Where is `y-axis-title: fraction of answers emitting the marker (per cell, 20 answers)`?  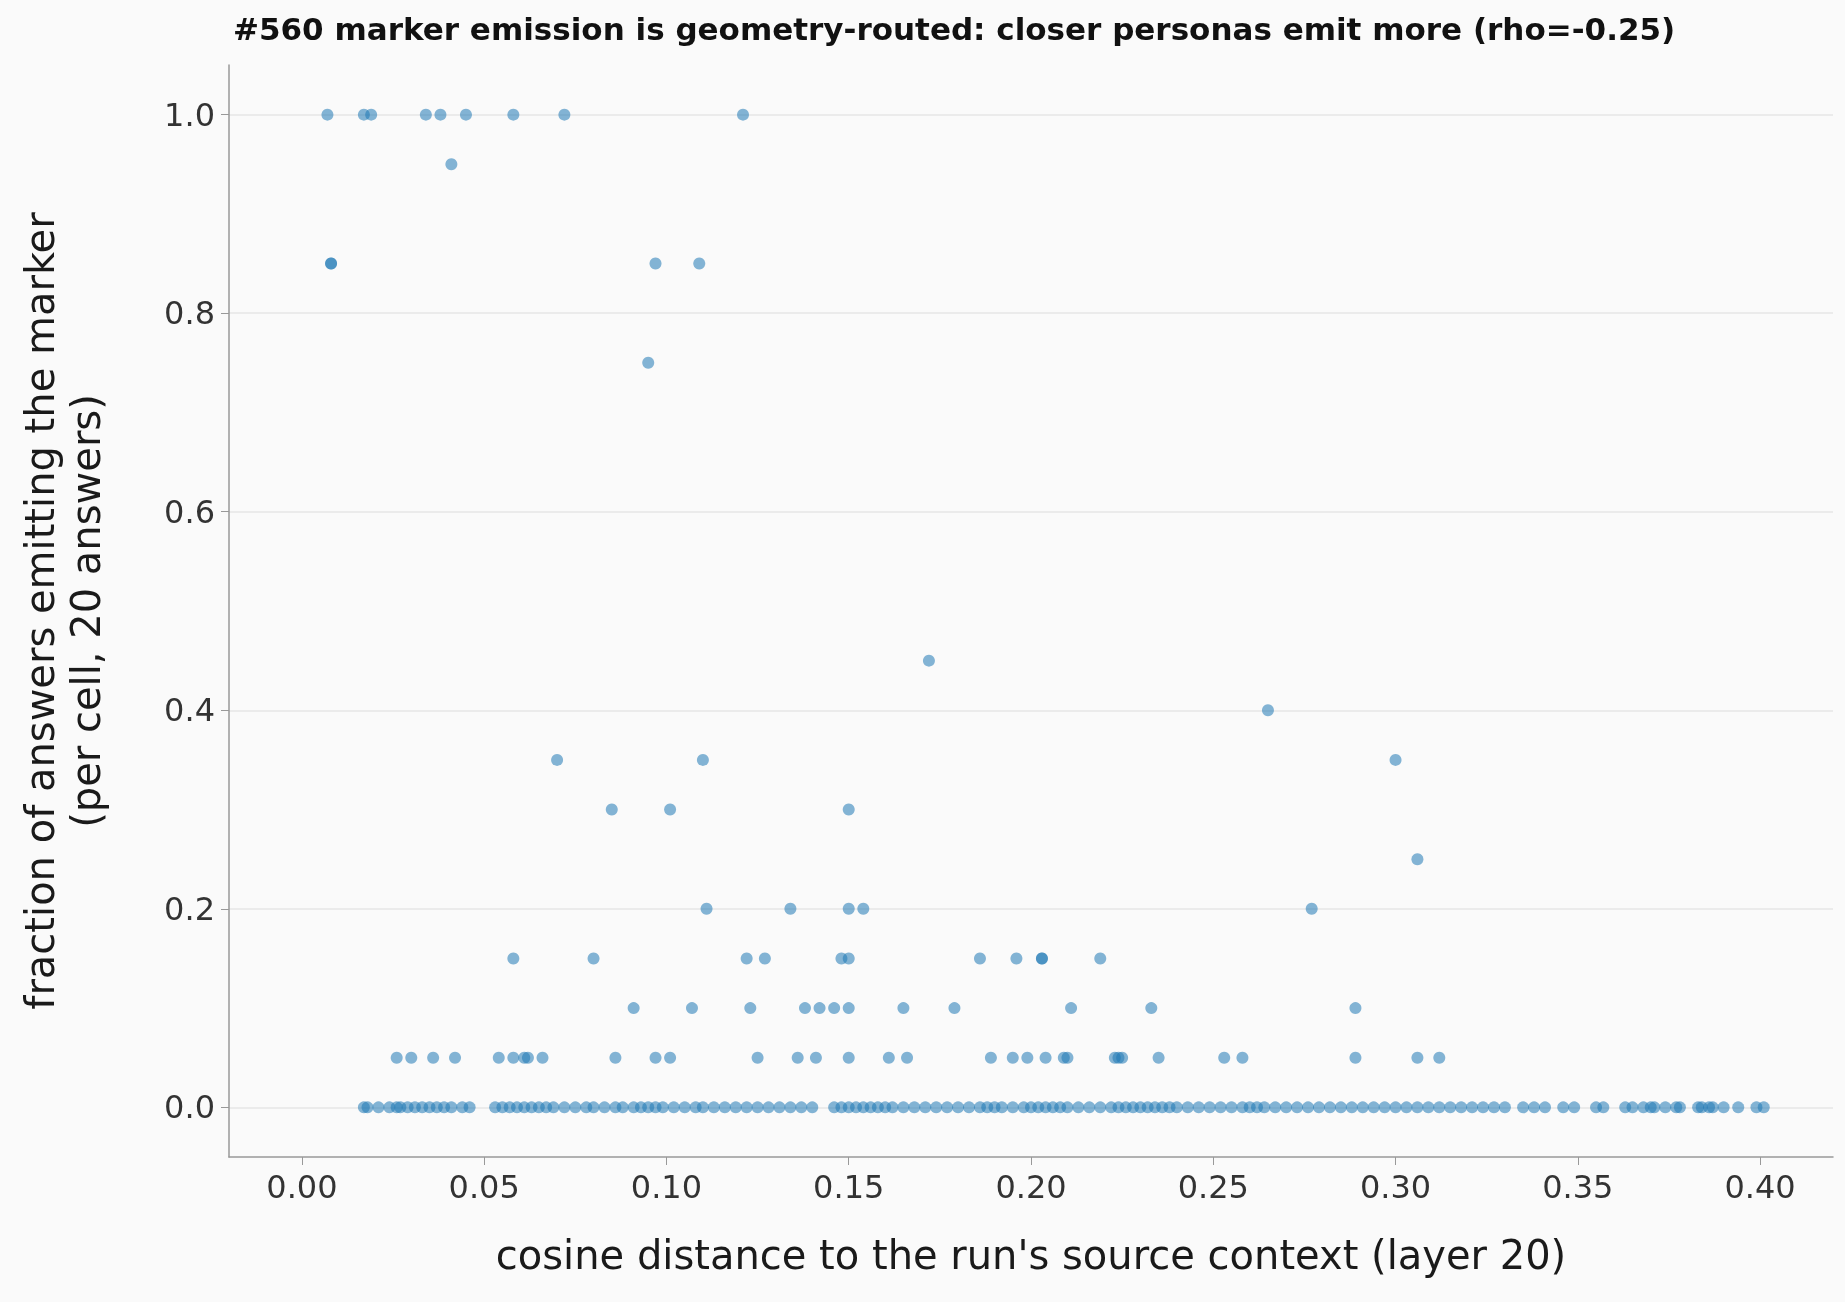 y-axis-title: fraction of answers emitting the marker (per cell, 20 answers) is located at coordinates (63, 610).